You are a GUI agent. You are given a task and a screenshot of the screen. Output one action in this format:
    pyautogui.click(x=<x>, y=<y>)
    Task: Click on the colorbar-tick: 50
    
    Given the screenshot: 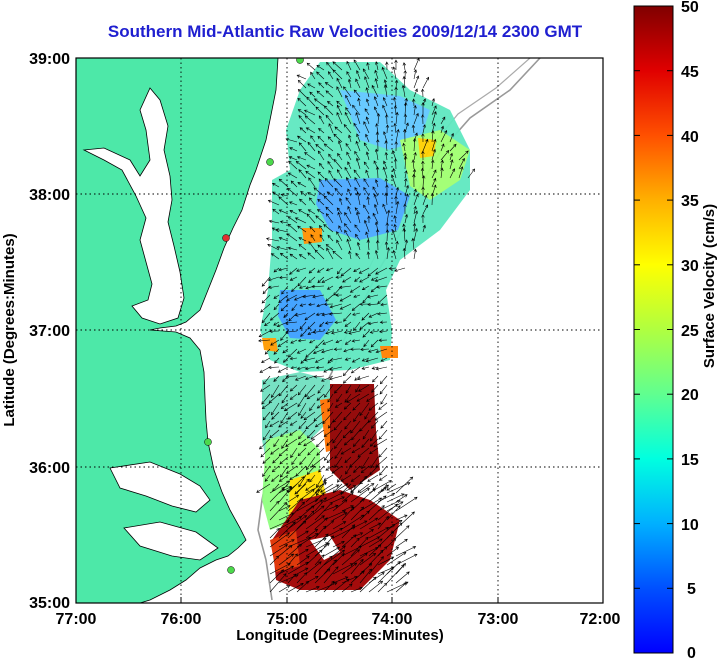 What is the action you would take?
    pyautogui.click(x=690, y=8)
    